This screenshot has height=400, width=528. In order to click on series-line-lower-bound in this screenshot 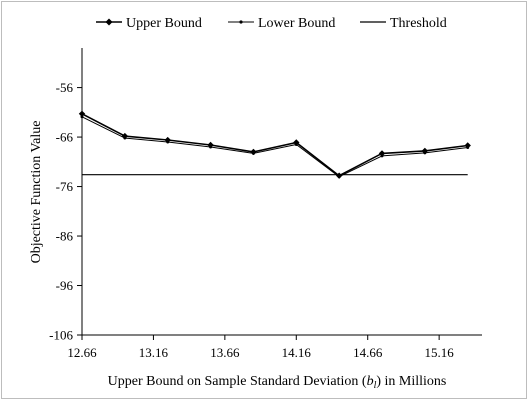, I will do `click(274, 147)`.